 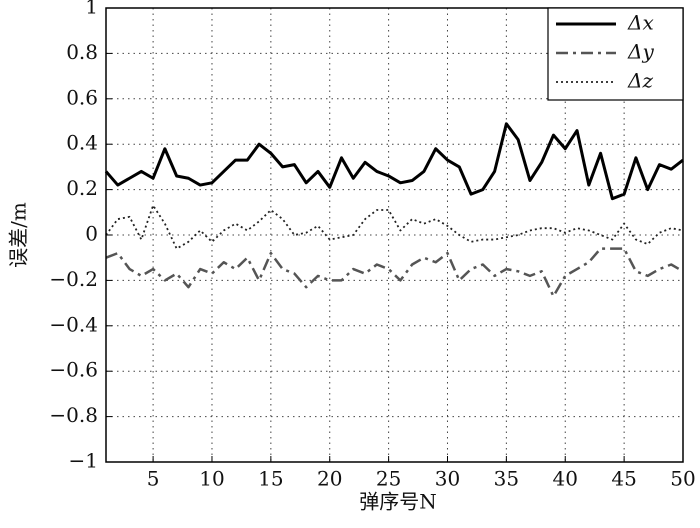 What do you see at coordinates (640, 23) in the screenshot?
I see `legend-label: Δx` at bounding box center [640, 23].